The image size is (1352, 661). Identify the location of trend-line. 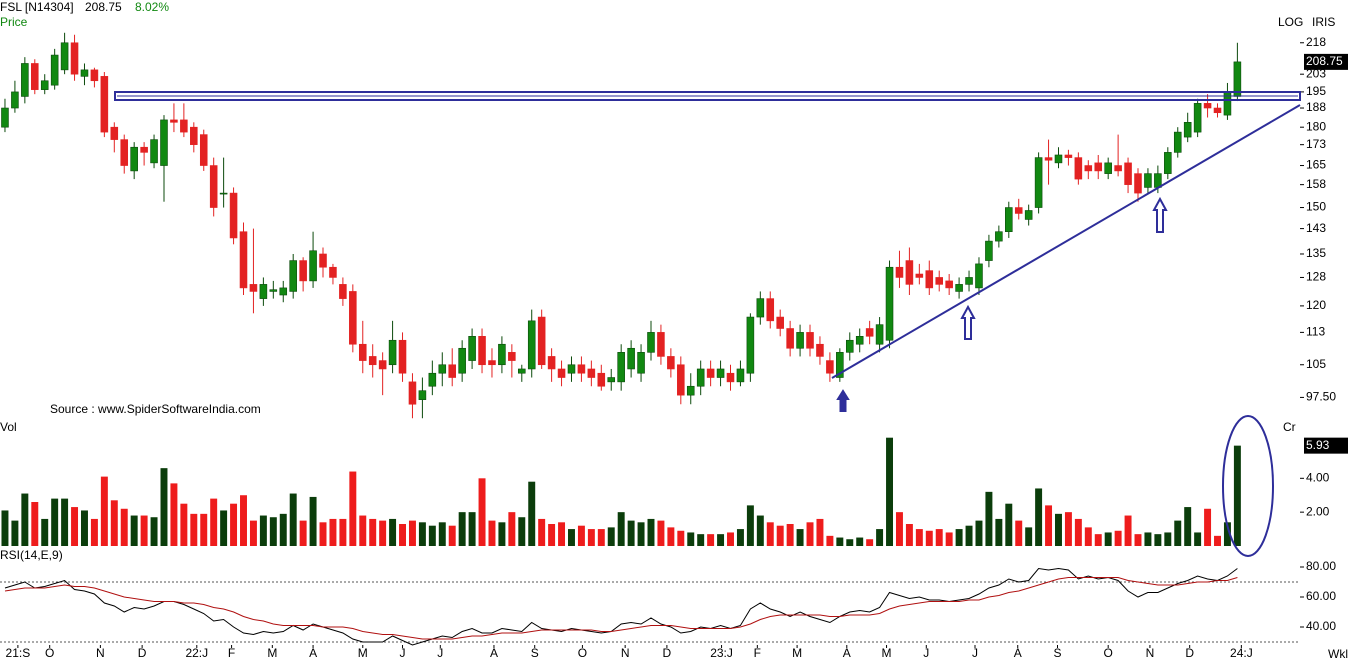
(1066, 241).